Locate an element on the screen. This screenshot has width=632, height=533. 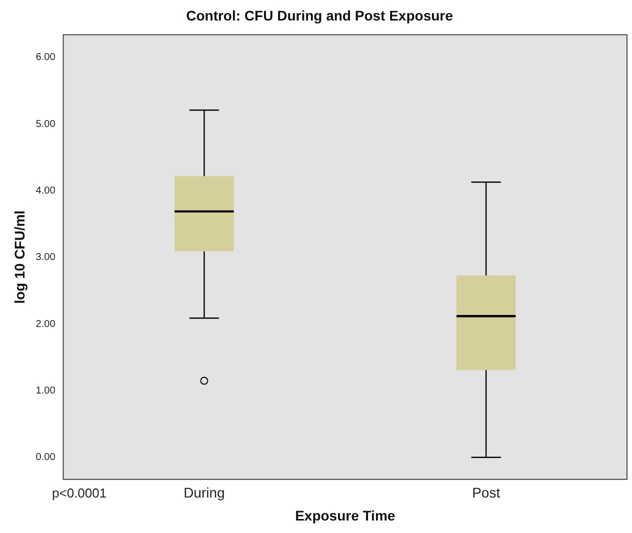
x-tick-label: During is located at coordinates (204, 492).